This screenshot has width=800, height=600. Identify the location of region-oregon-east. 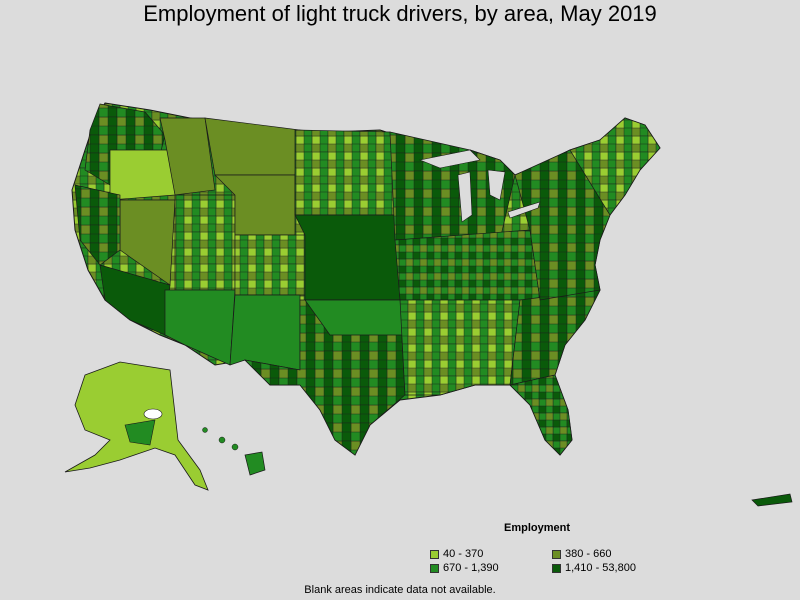
(142, 175).